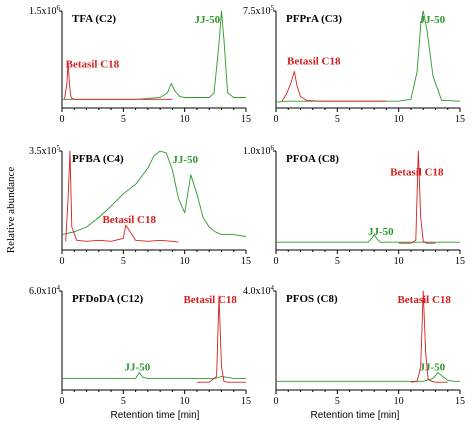 The image size is (474, 425). What do you see at coordinates (354, 345) in the screenshot?
I see `chart-panel: 0 5 10 15 4.0x10⁴ PFOS (C8) JJ-50 Betasil C18` at bounding box center [354, 345].